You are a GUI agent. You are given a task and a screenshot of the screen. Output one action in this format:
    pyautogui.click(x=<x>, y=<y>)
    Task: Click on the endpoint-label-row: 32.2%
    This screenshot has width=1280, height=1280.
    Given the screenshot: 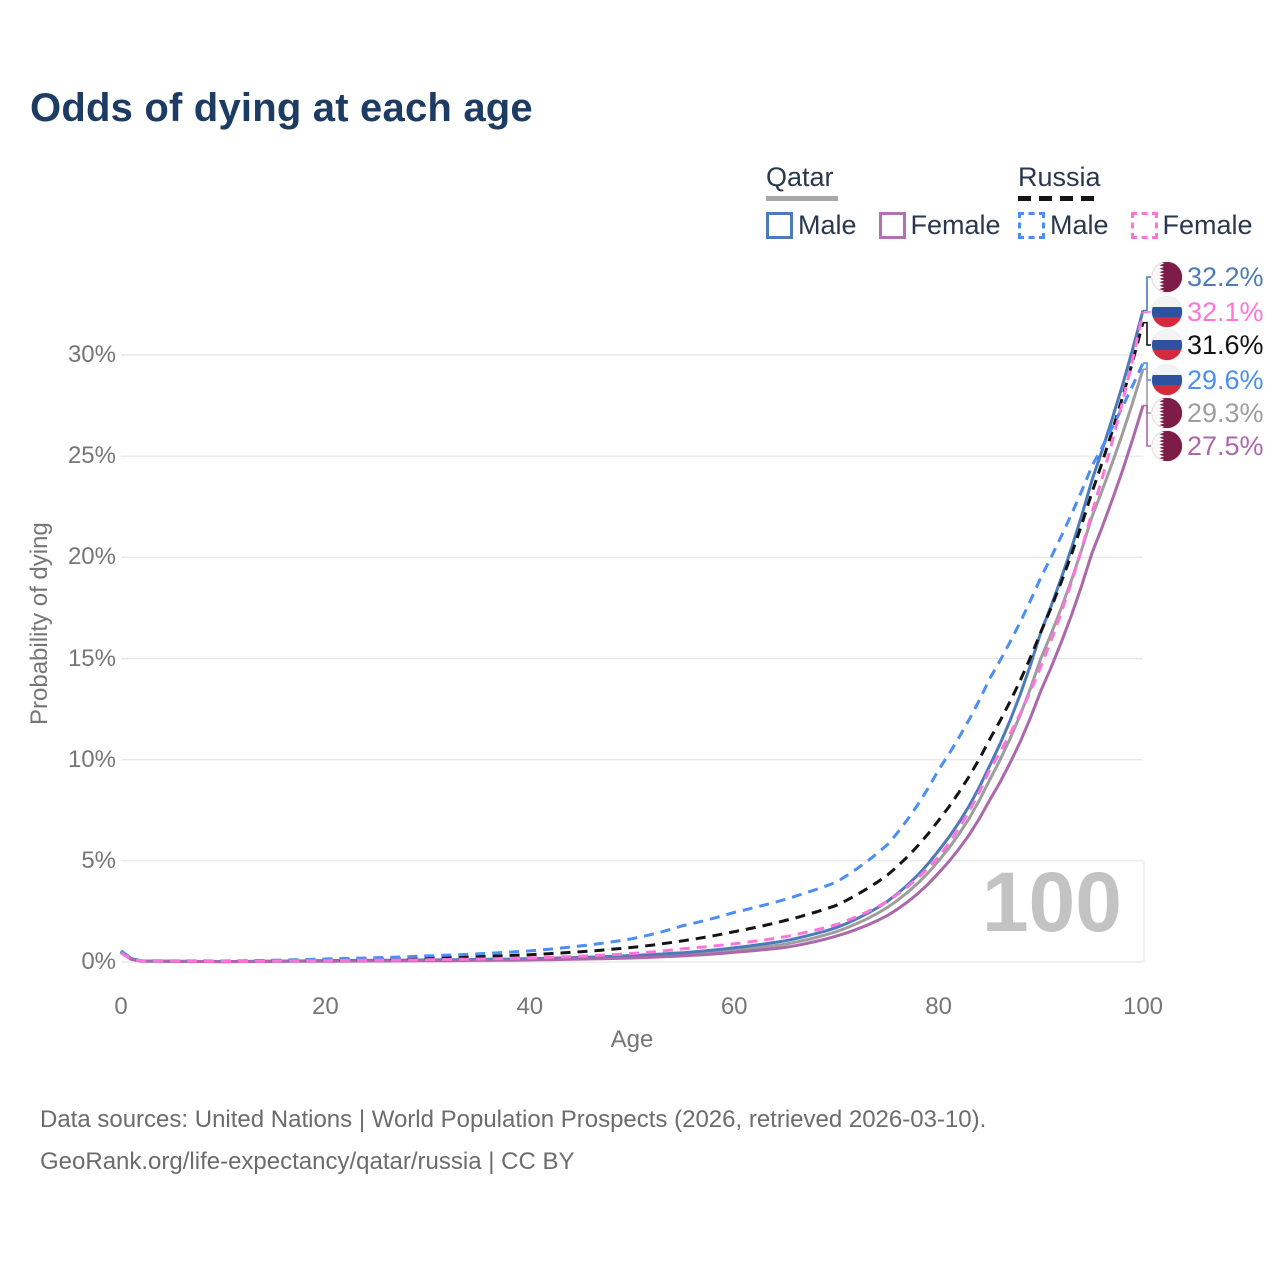 What is the action you would take?
    pyautogui.click(x=1207, y=277)
    